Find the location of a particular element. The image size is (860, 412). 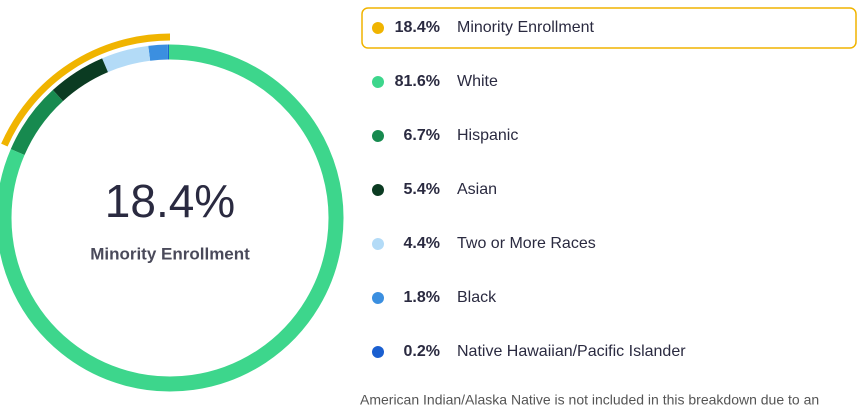

legend-value: 18.4% is located at coordinates (417, 27).